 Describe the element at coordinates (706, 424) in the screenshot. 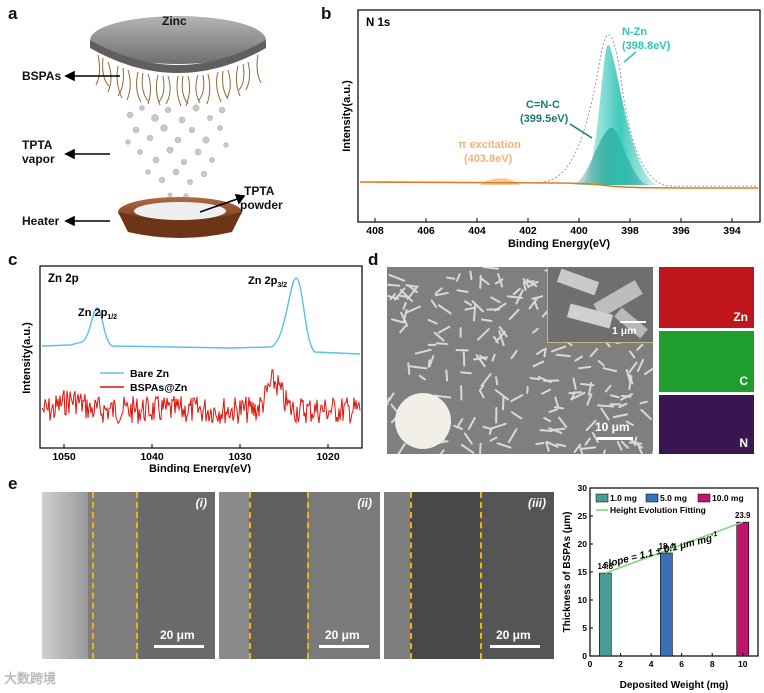

I see `eds-n-map: N` at that location.